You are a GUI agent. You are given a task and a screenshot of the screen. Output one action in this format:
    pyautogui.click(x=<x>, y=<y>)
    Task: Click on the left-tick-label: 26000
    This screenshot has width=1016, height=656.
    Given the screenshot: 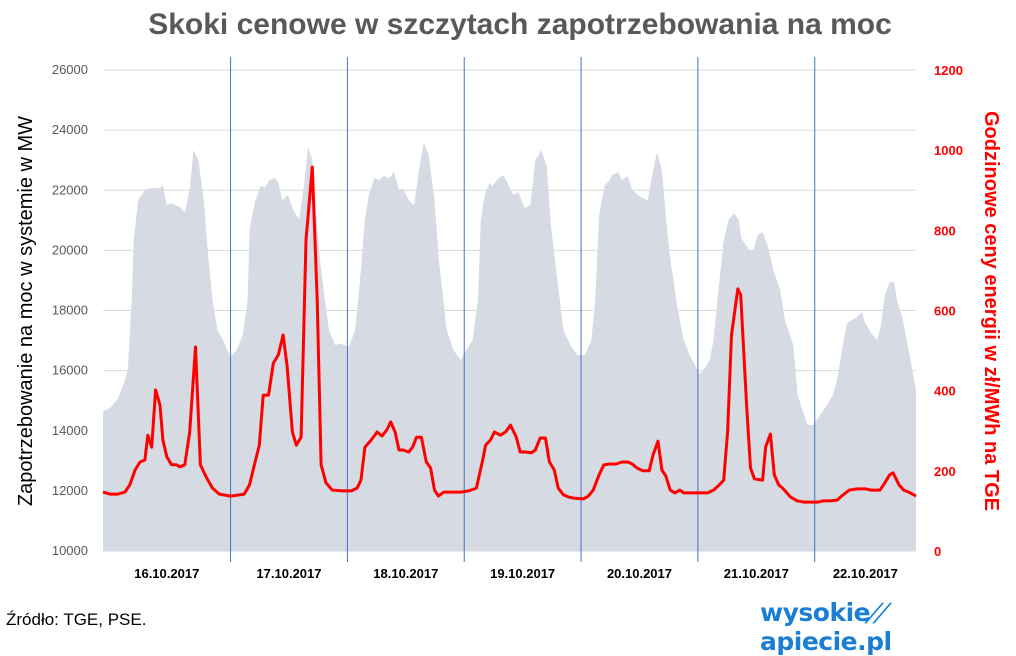 What is the action you would take?
    pyautogui.click(x=70, y=69)
    